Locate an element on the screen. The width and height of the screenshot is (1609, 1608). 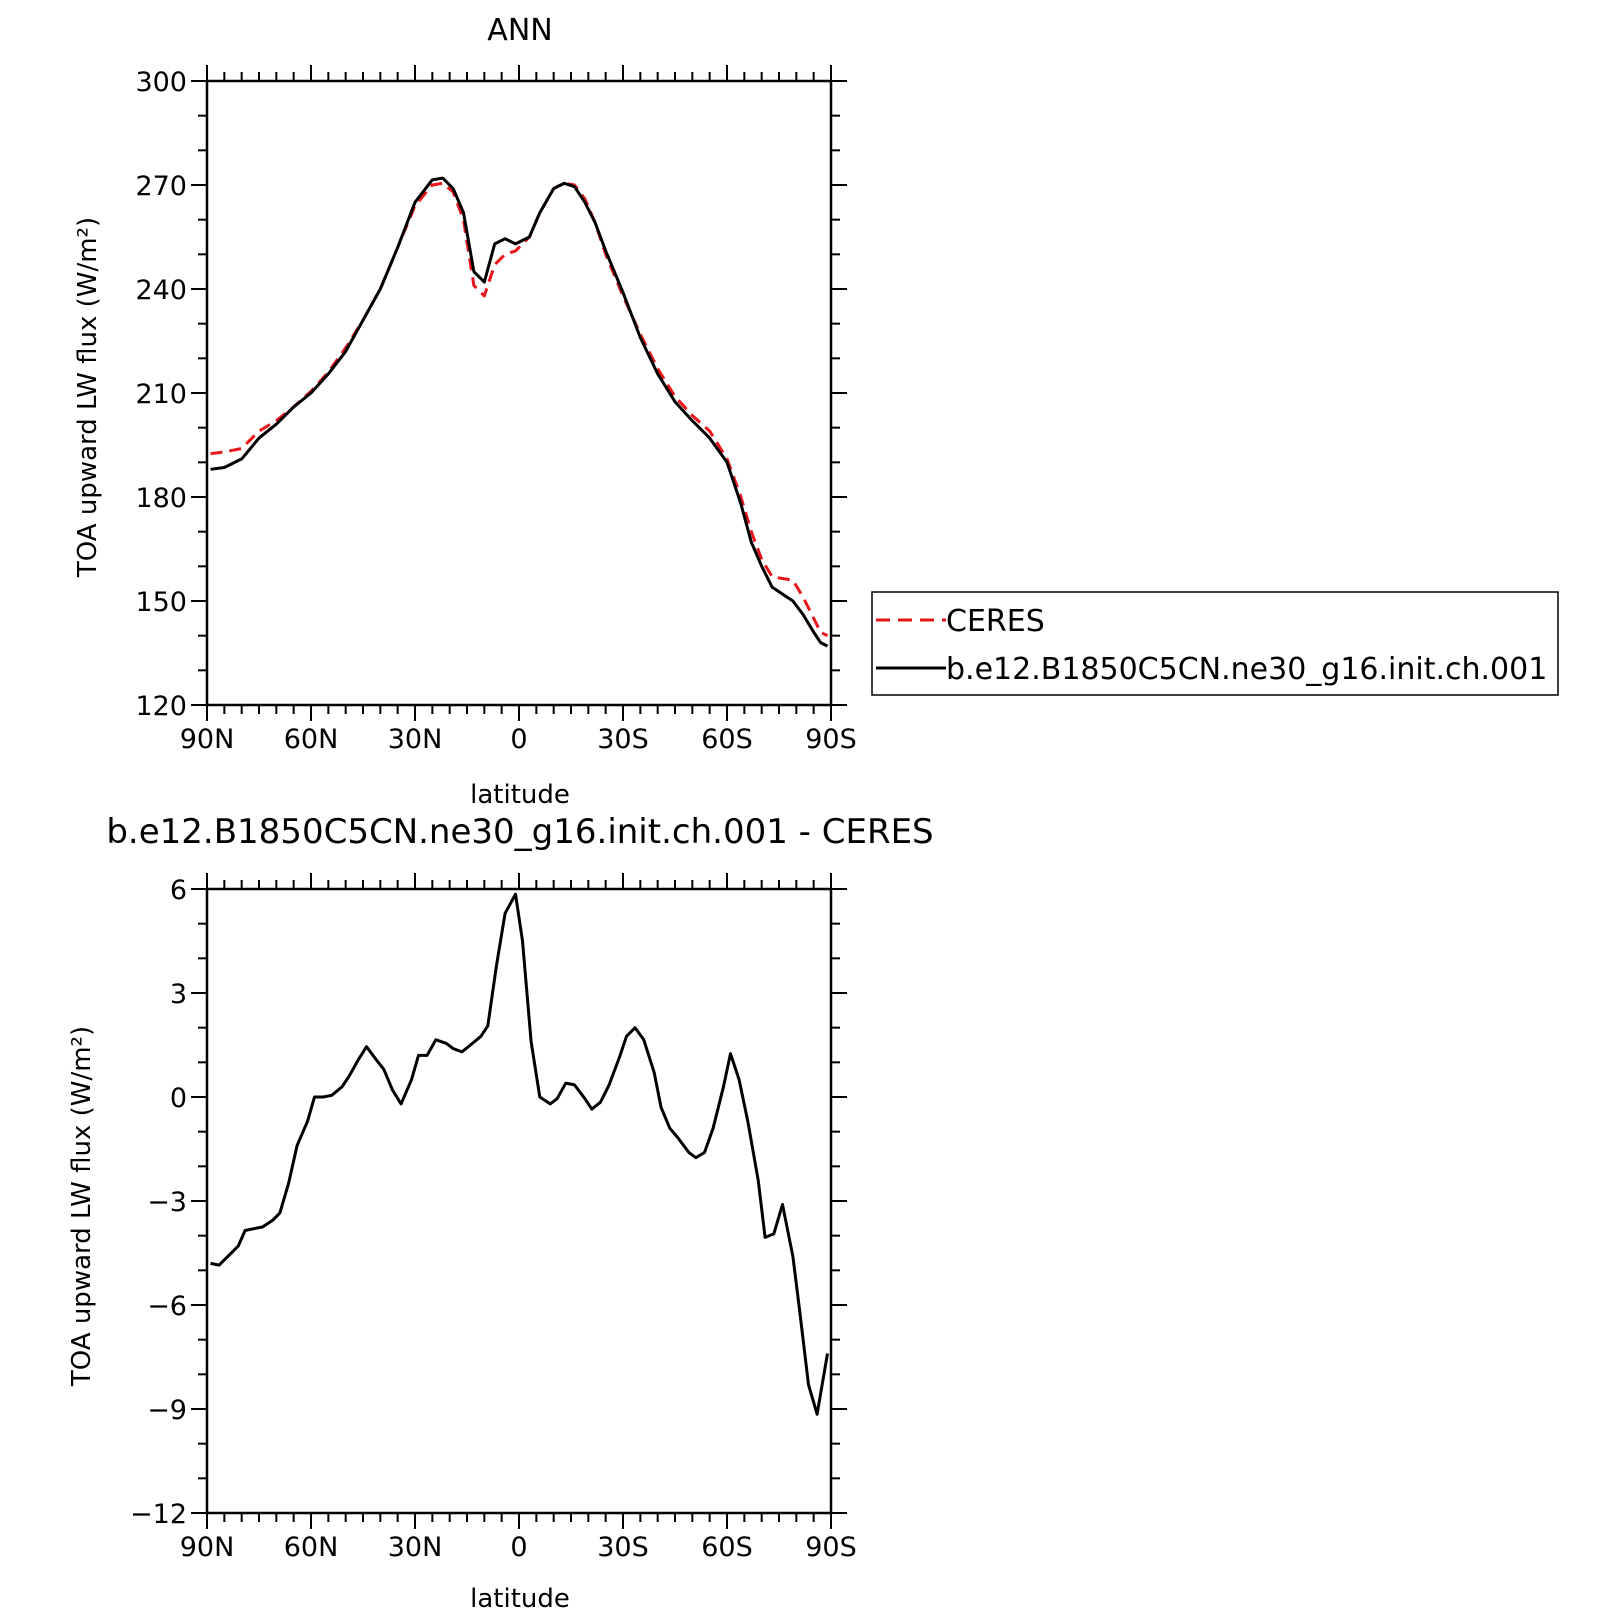
y-tick-label: 300 is located at coordinates (161, 82).